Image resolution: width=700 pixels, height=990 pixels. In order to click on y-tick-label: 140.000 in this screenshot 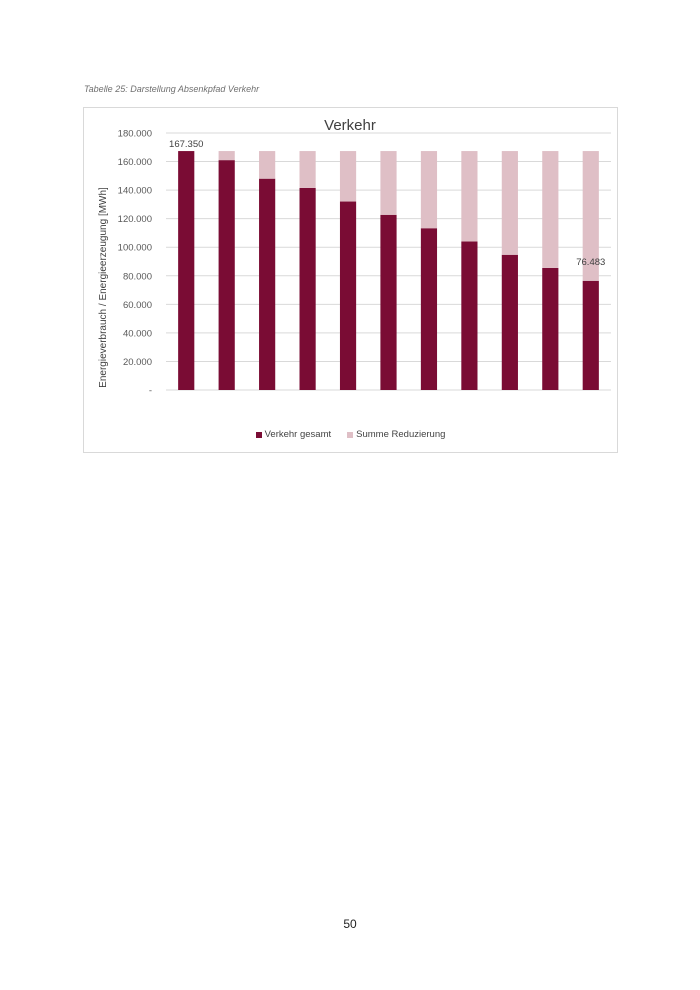, I will do `click(135, 191)`.